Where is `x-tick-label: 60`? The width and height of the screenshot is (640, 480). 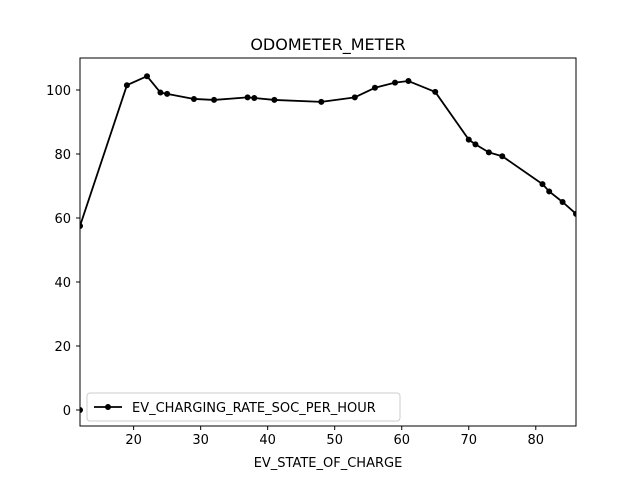
x-tick-label: 60 is located at coordinates (401, 440).